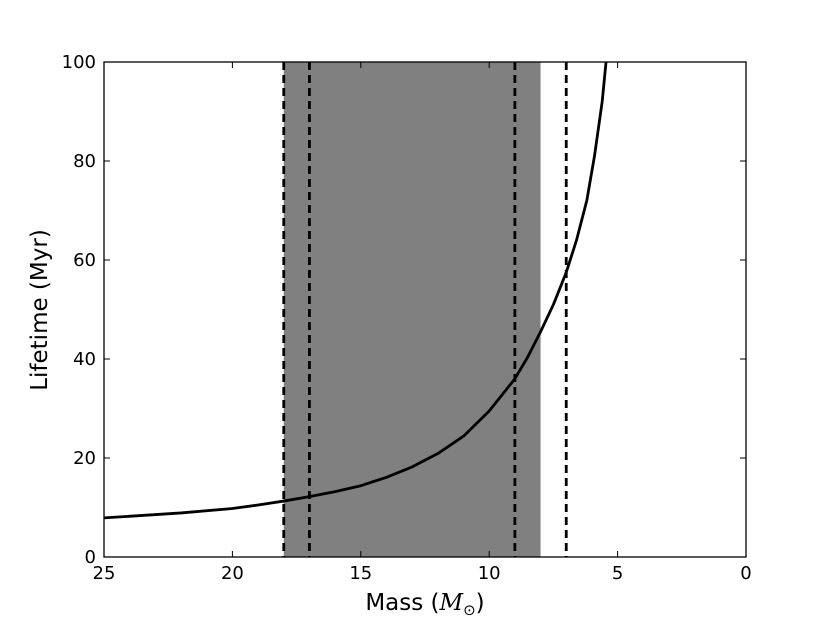 This screenshot has width=830, height=620. I want to click on x-axis-label: Mass (M⊙), so click(424, 604).